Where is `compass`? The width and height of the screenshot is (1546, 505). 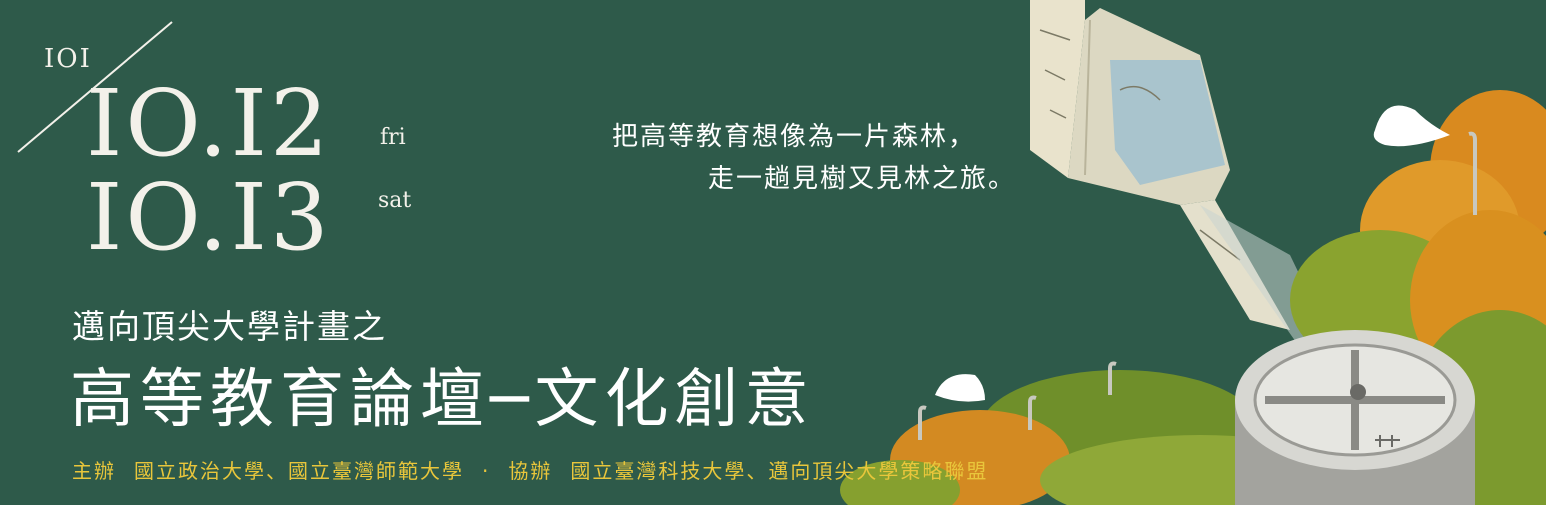
compass is located at coordinates (1355, 417).